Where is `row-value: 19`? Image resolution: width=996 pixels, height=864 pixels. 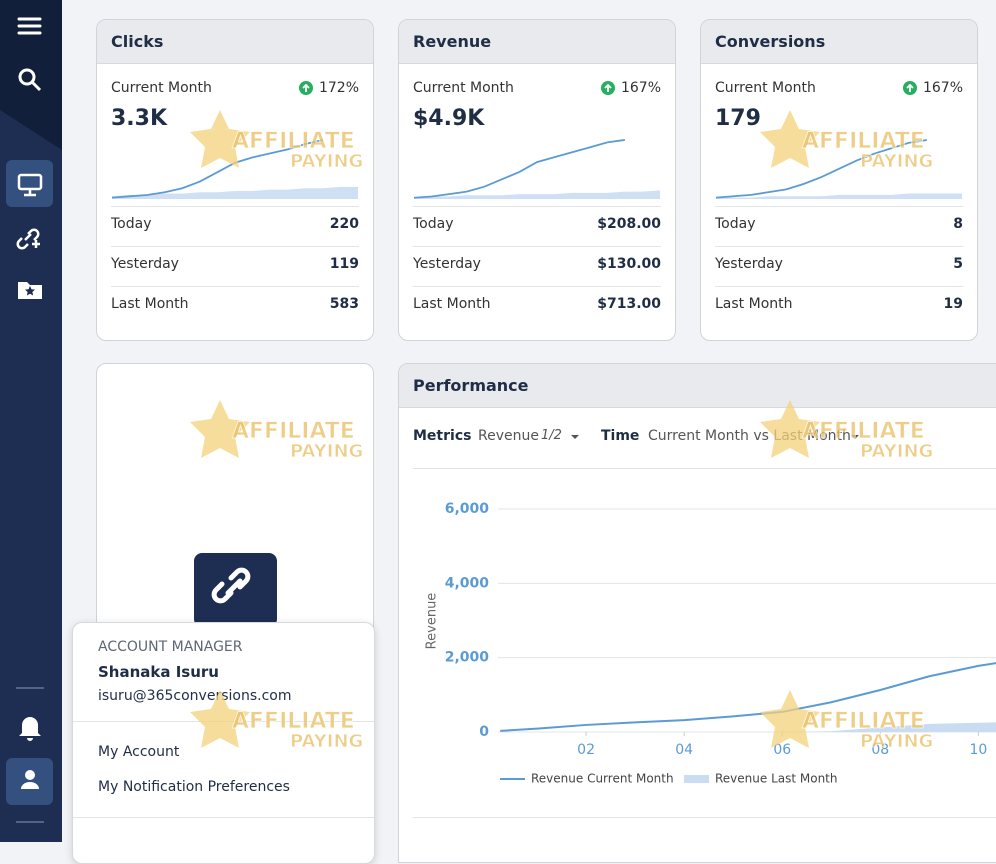
row-value: 19 is located at coordinates (953, 304).